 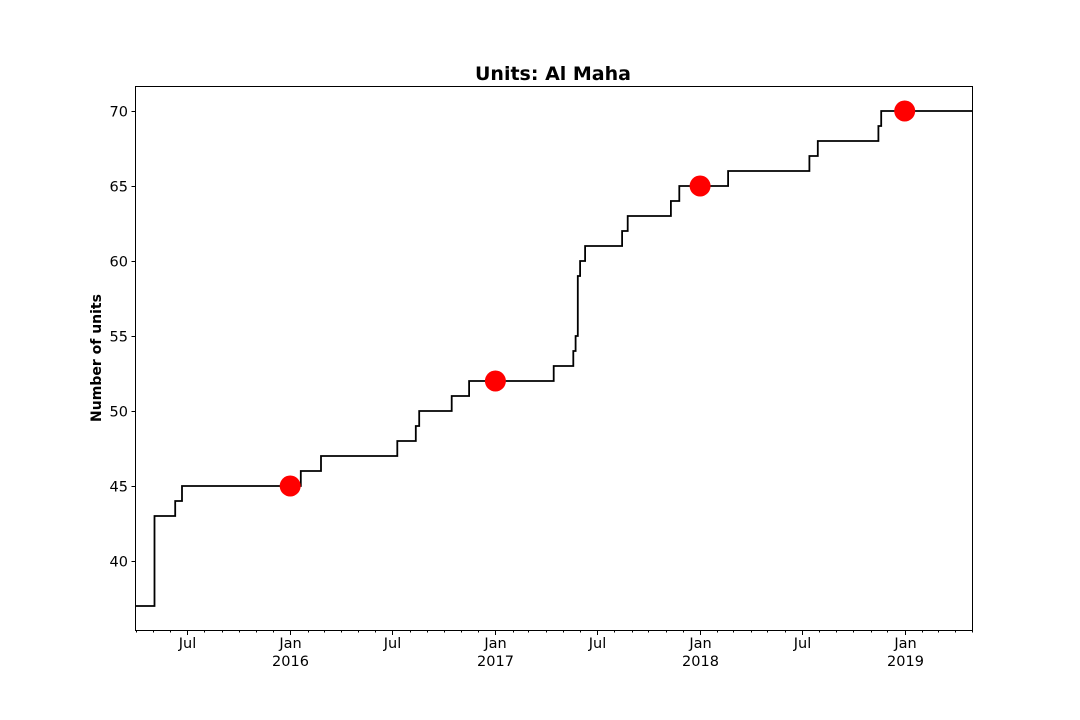 I want to click on y-tick-label: 45, so click(x=119, y=488).